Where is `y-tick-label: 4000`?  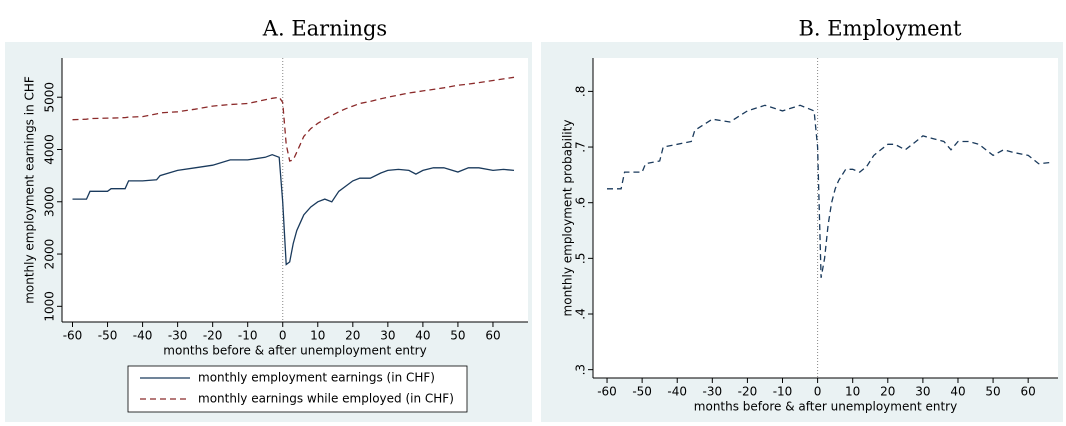
y-tick-label: 4000 is located at coordinates (50, 149).